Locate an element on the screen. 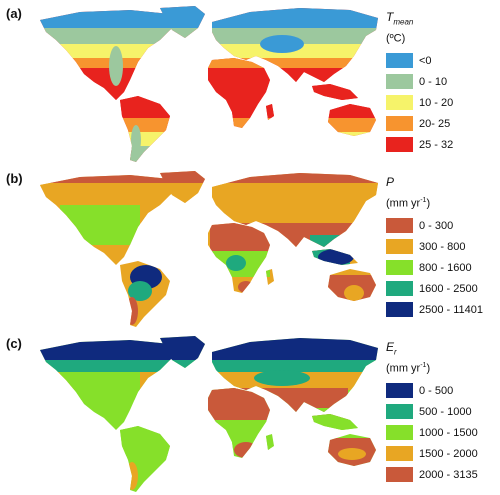 This screenshot has width=500, height=495. legend-item: 25 - 32 is located at coordinates (442, 144).